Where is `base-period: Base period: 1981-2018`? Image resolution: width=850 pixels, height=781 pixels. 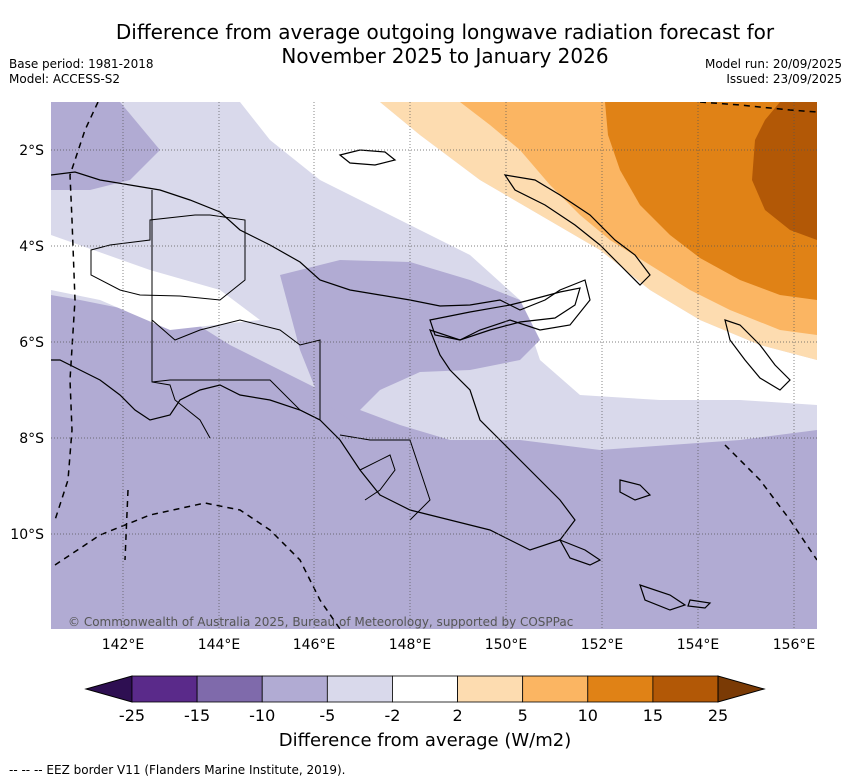
base-period: Base period: 1981-2018 is located at coordinates (81, 64).